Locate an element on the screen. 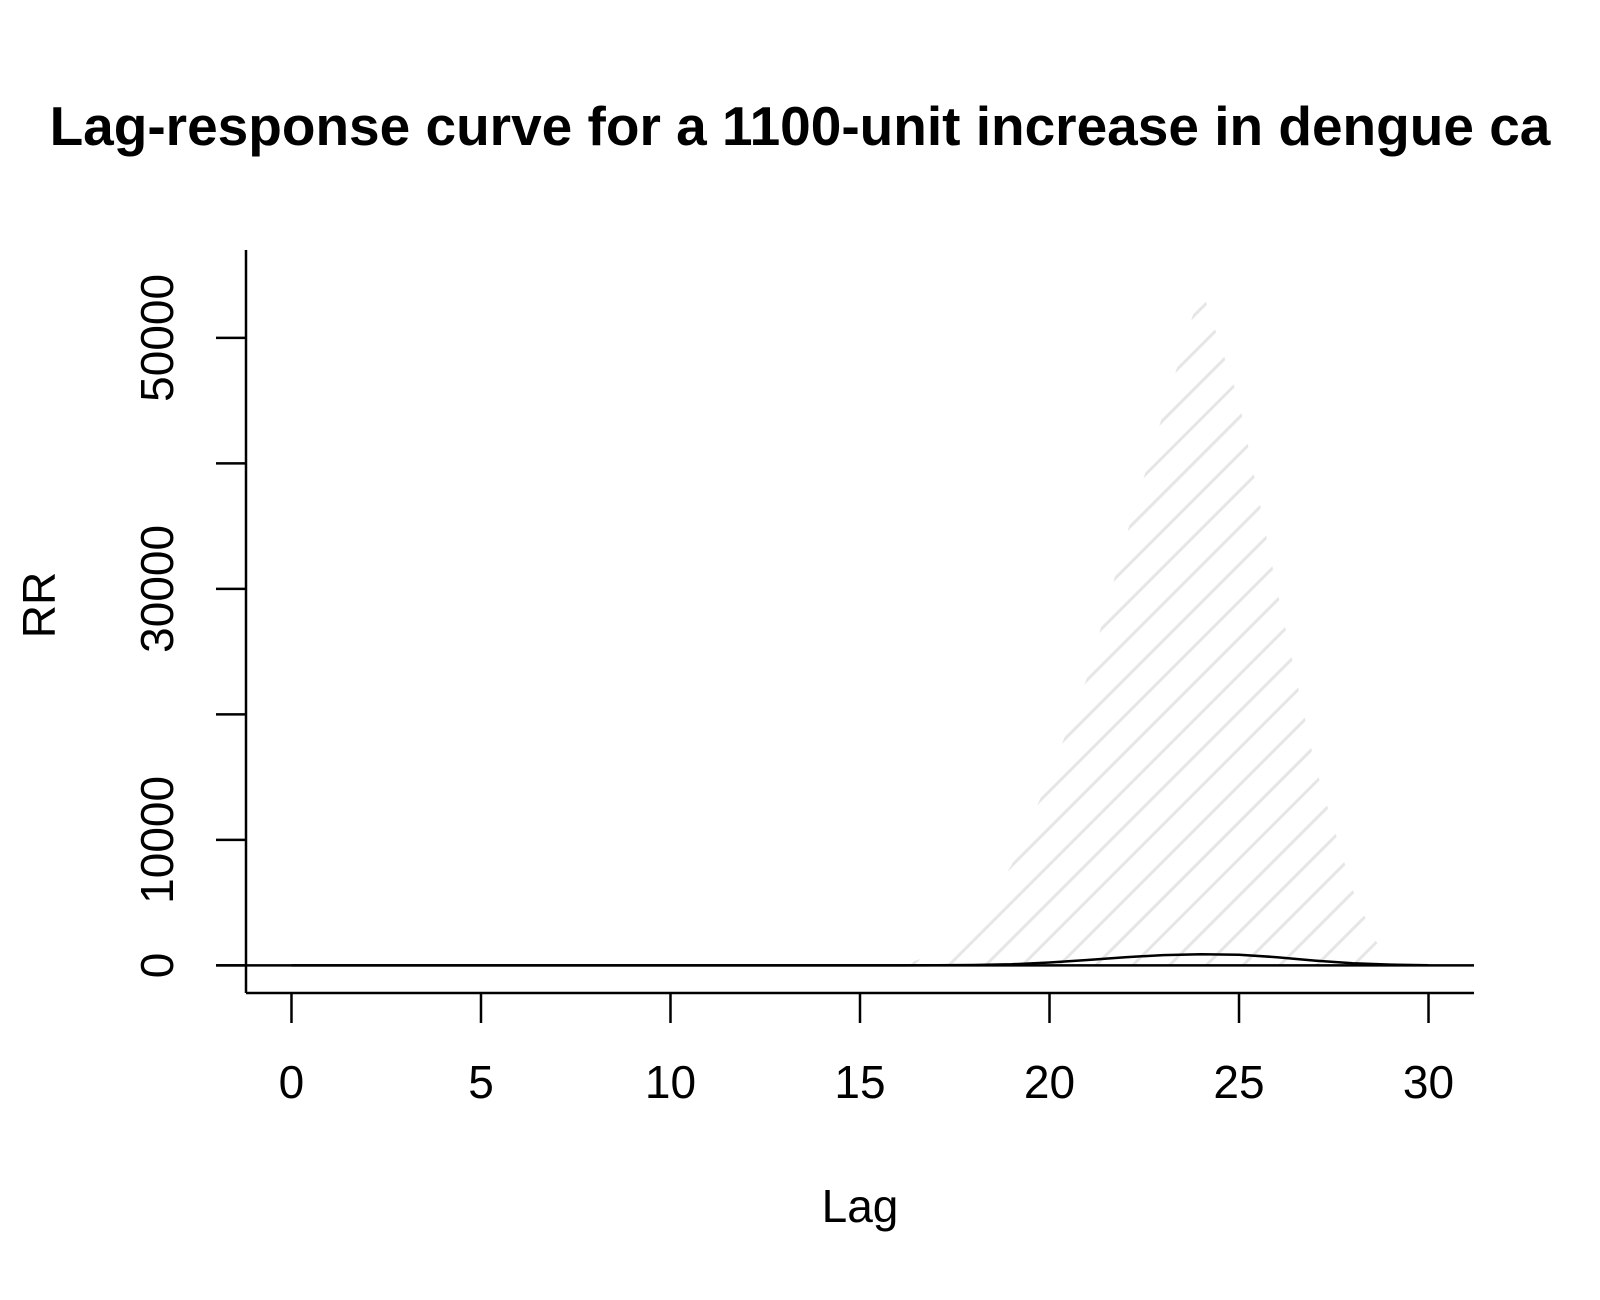  x-tick-label: 15 is located at coordinates (859, 1082).